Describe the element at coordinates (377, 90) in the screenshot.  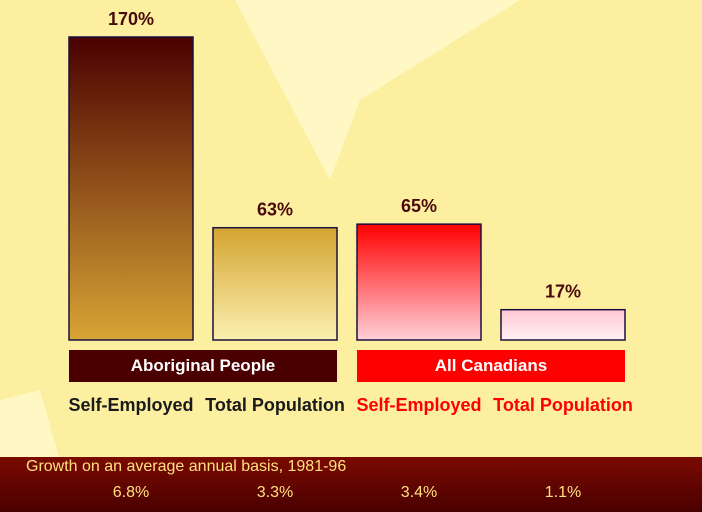
I see `background-shape` at that location.